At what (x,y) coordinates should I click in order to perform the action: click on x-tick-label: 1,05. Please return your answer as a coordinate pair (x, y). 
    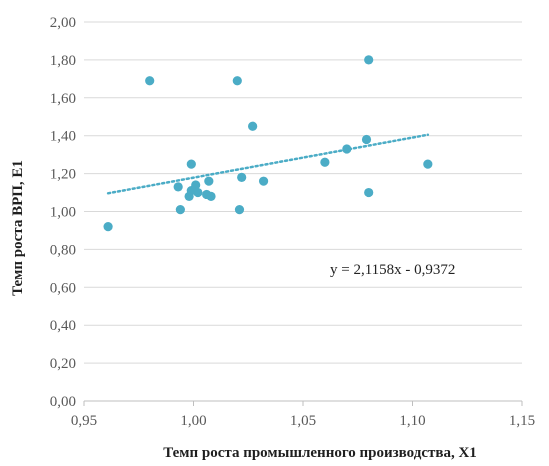
    Looking at the image, I should click on (303, 421).